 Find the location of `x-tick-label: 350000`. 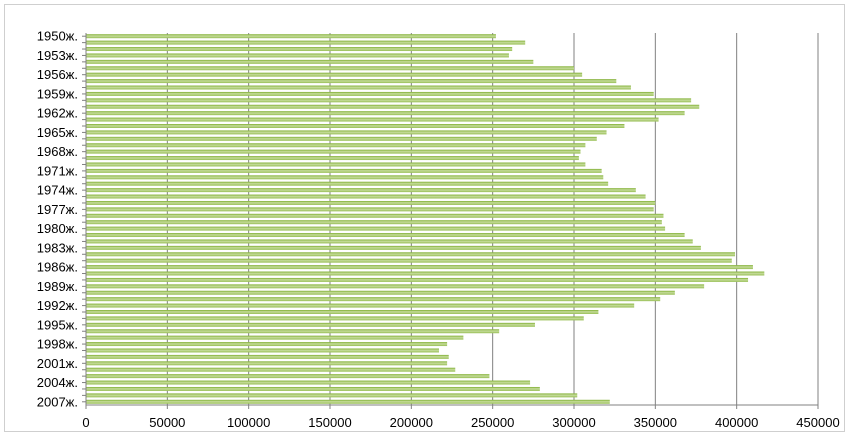

x-tick-label: 350000 is located at coordinates (655, 422).